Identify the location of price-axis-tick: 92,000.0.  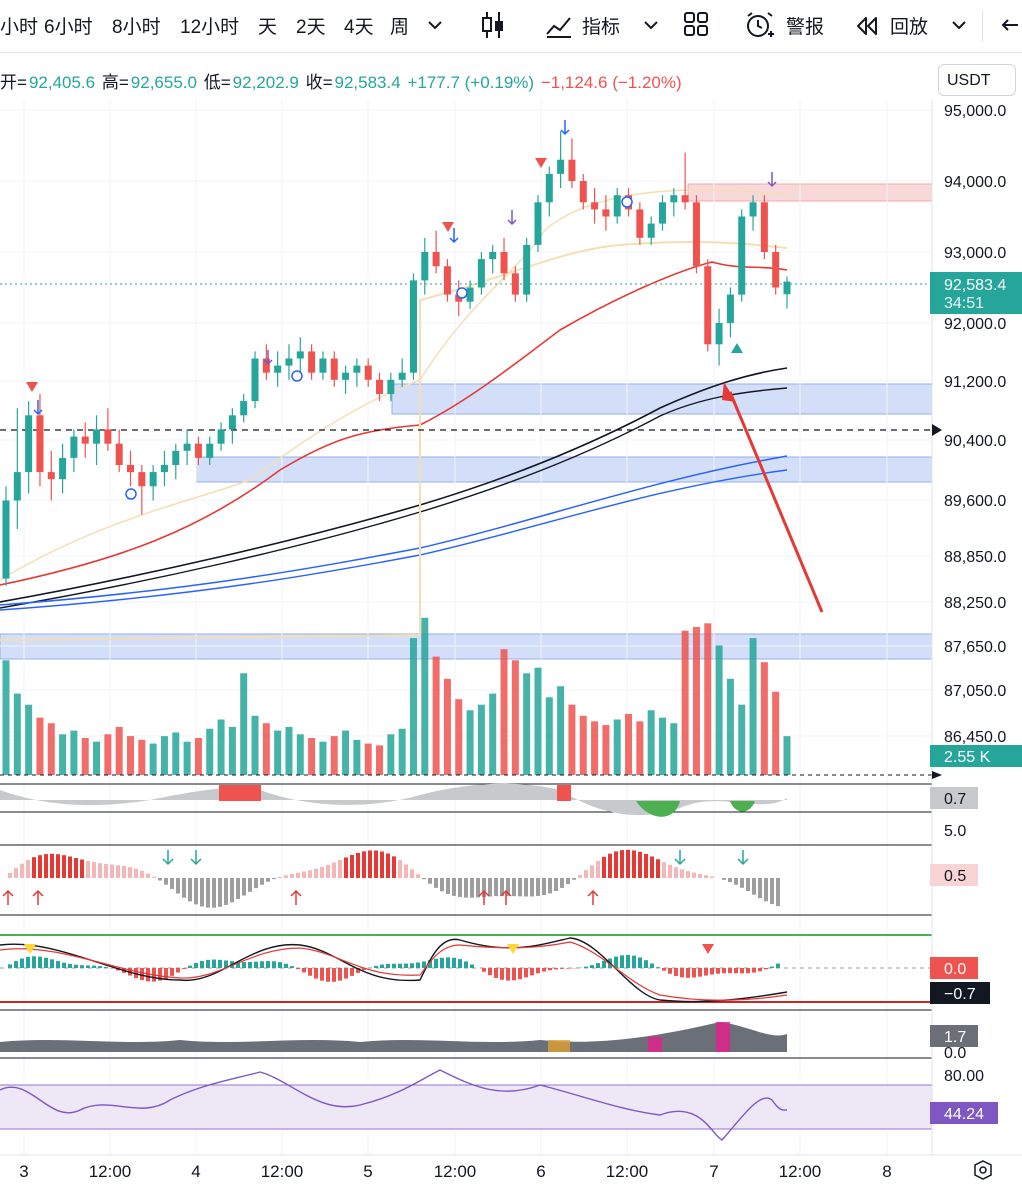
(975, 324).